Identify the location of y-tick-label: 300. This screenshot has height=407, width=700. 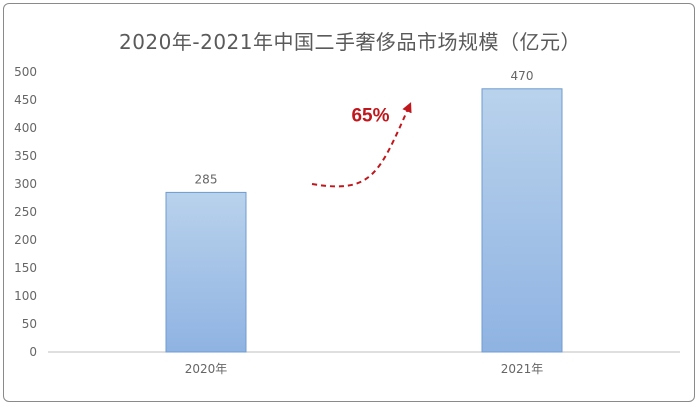
(25, 184).